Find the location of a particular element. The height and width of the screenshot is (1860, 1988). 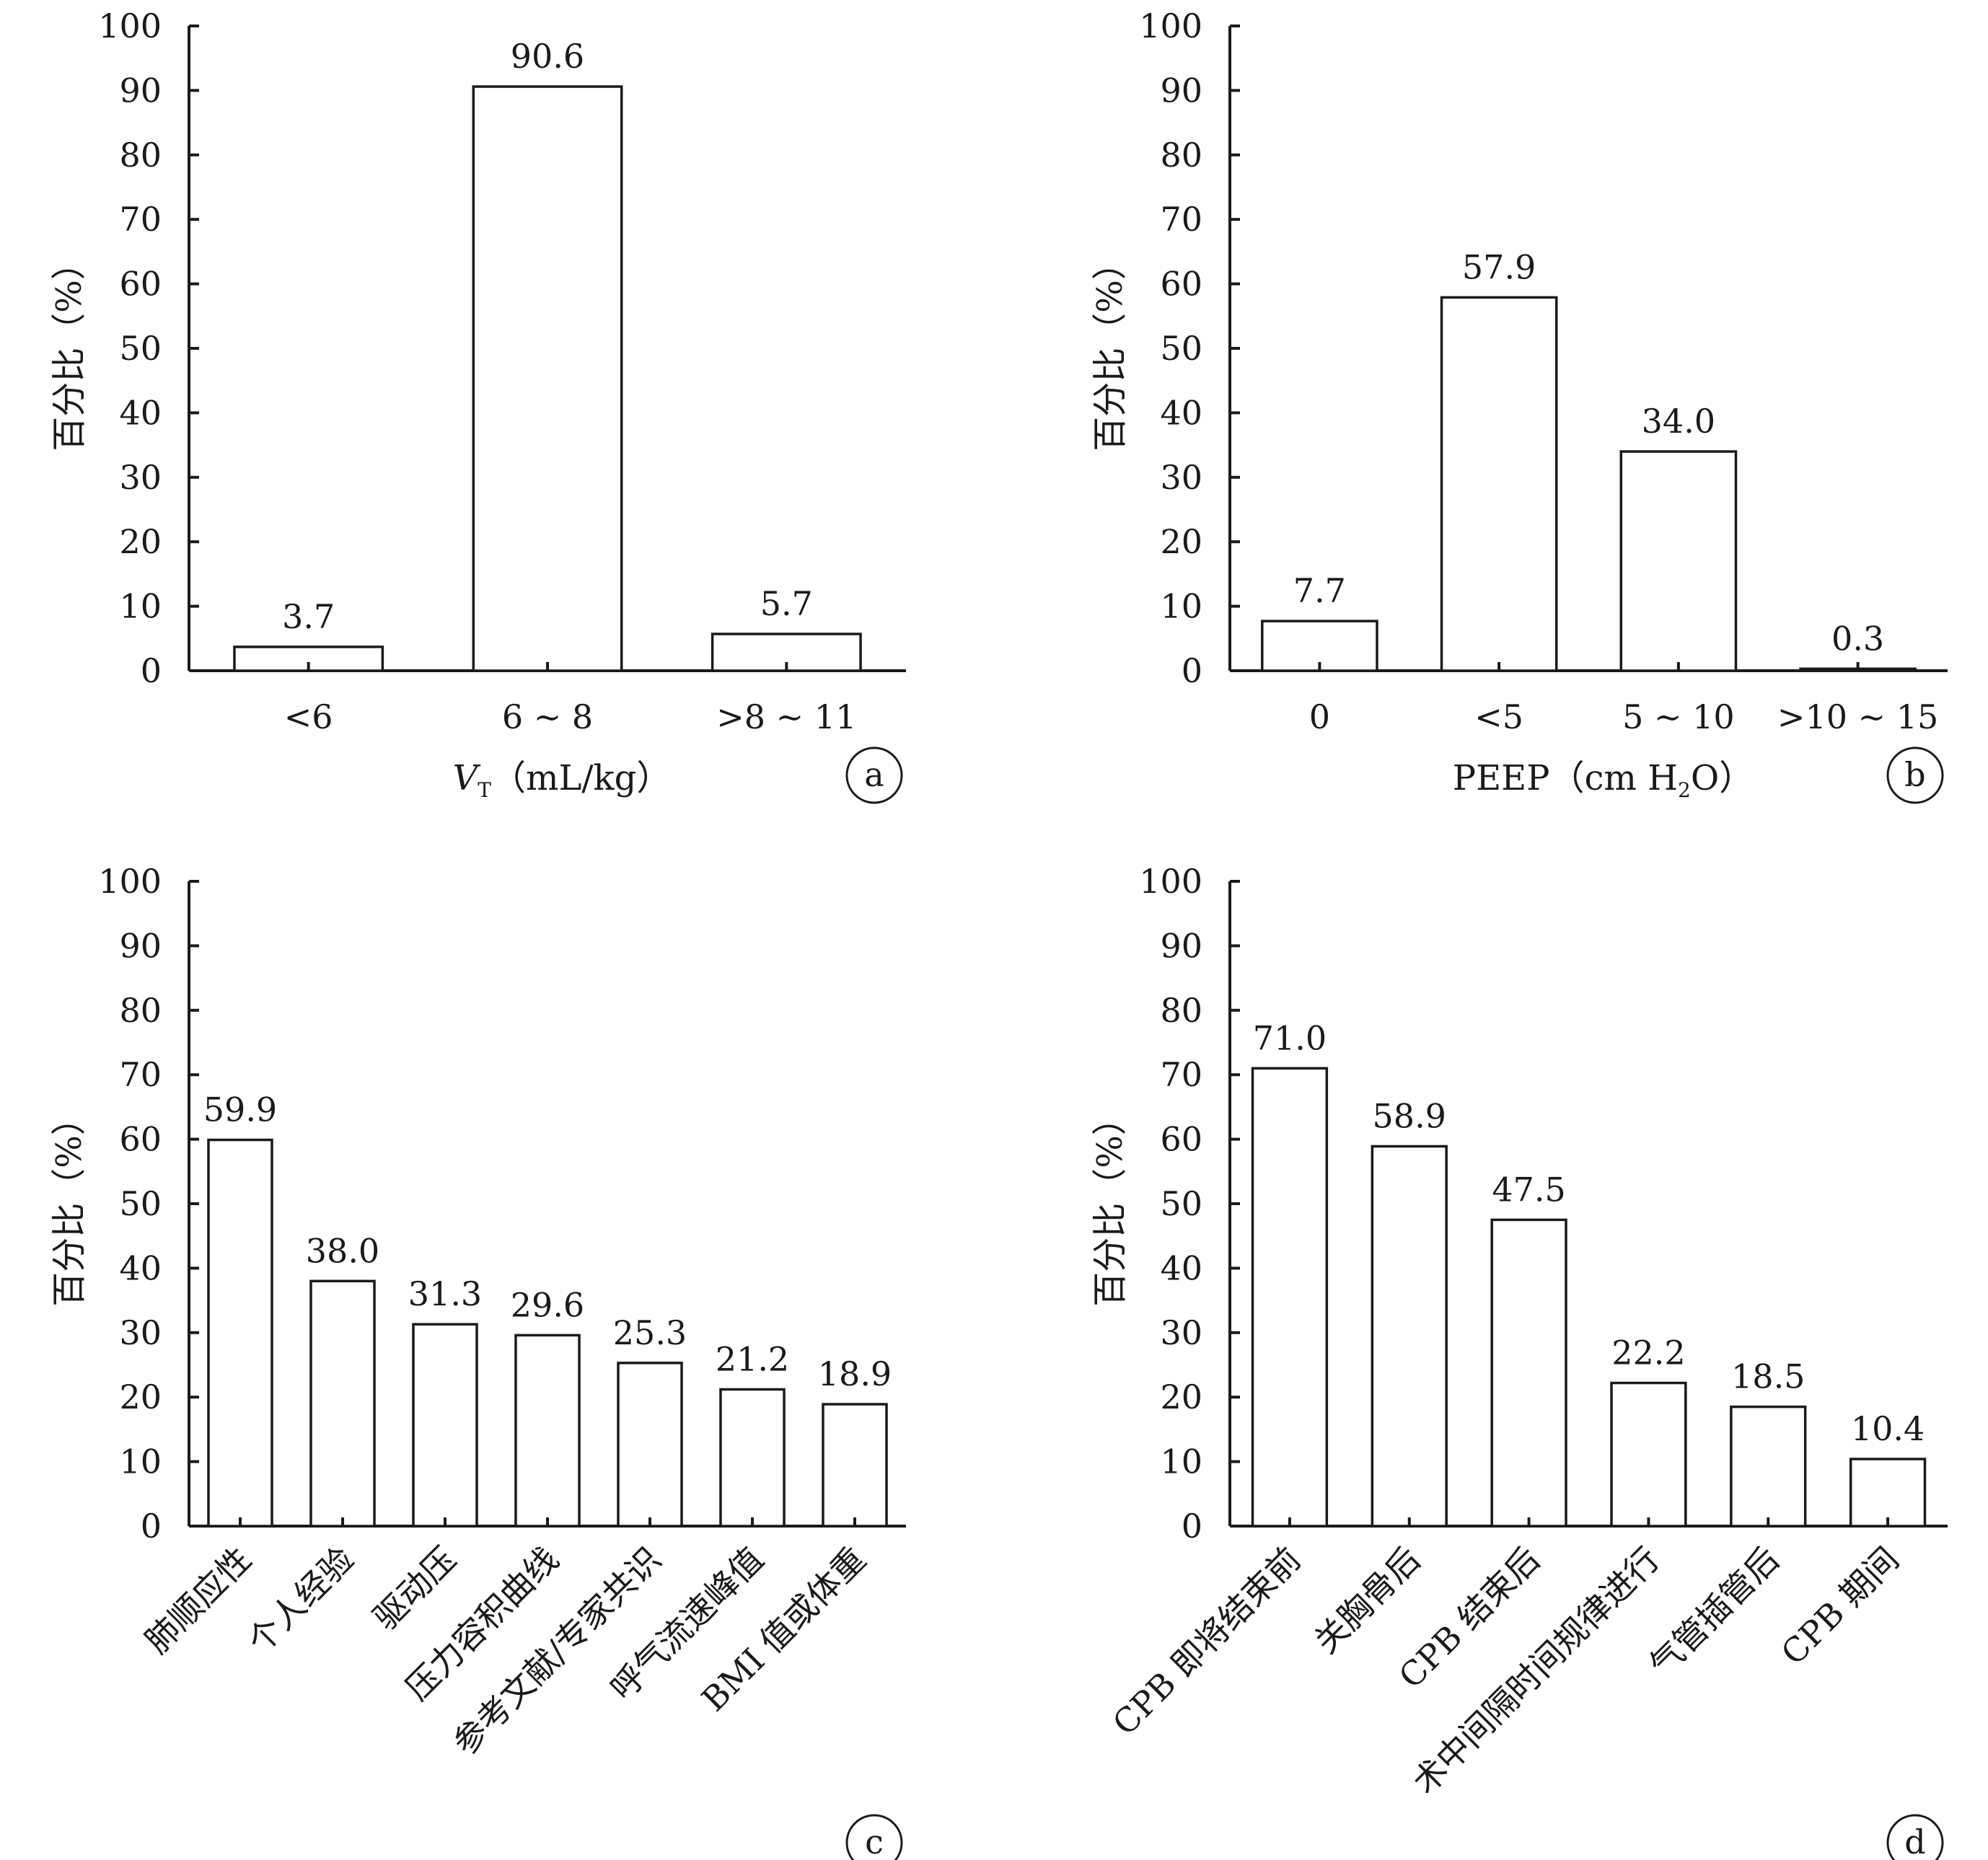

x-category-label: 6 ~ 8 is located at coordinates (547, 716).